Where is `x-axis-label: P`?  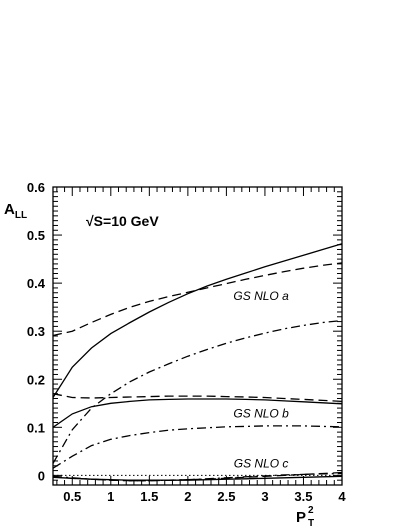 x-axis-label: P is located at coordinates (301, 517).